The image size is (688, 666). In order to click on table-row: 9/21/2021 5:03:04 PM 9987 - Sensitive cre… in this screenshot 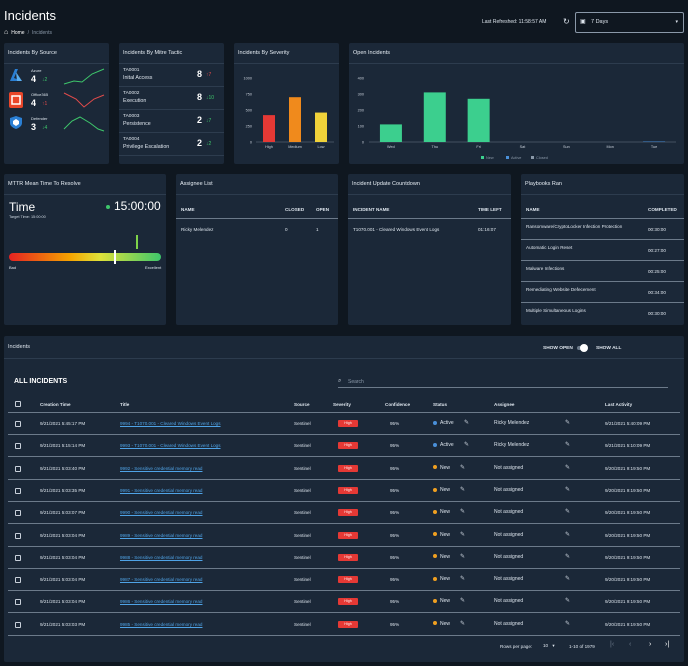, I will do `click(344, 580)`.